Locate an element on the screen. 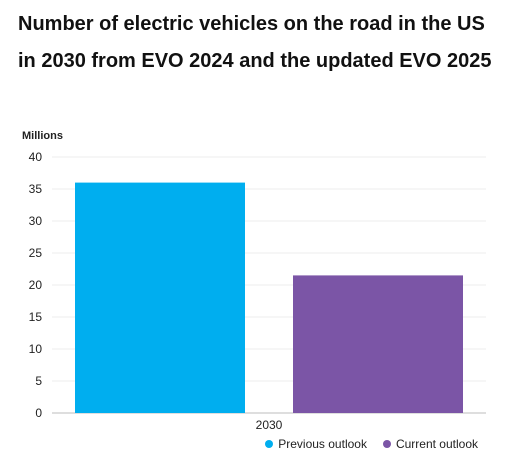  y-axis-label: Millions is located at coordinates (42, 136).